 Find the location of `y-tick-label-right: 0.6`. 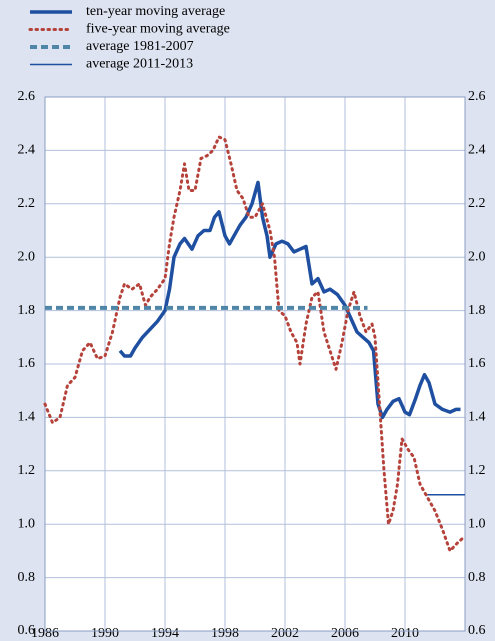

y-tick-label-right: 0.6 is located at coordinates (477, 630).